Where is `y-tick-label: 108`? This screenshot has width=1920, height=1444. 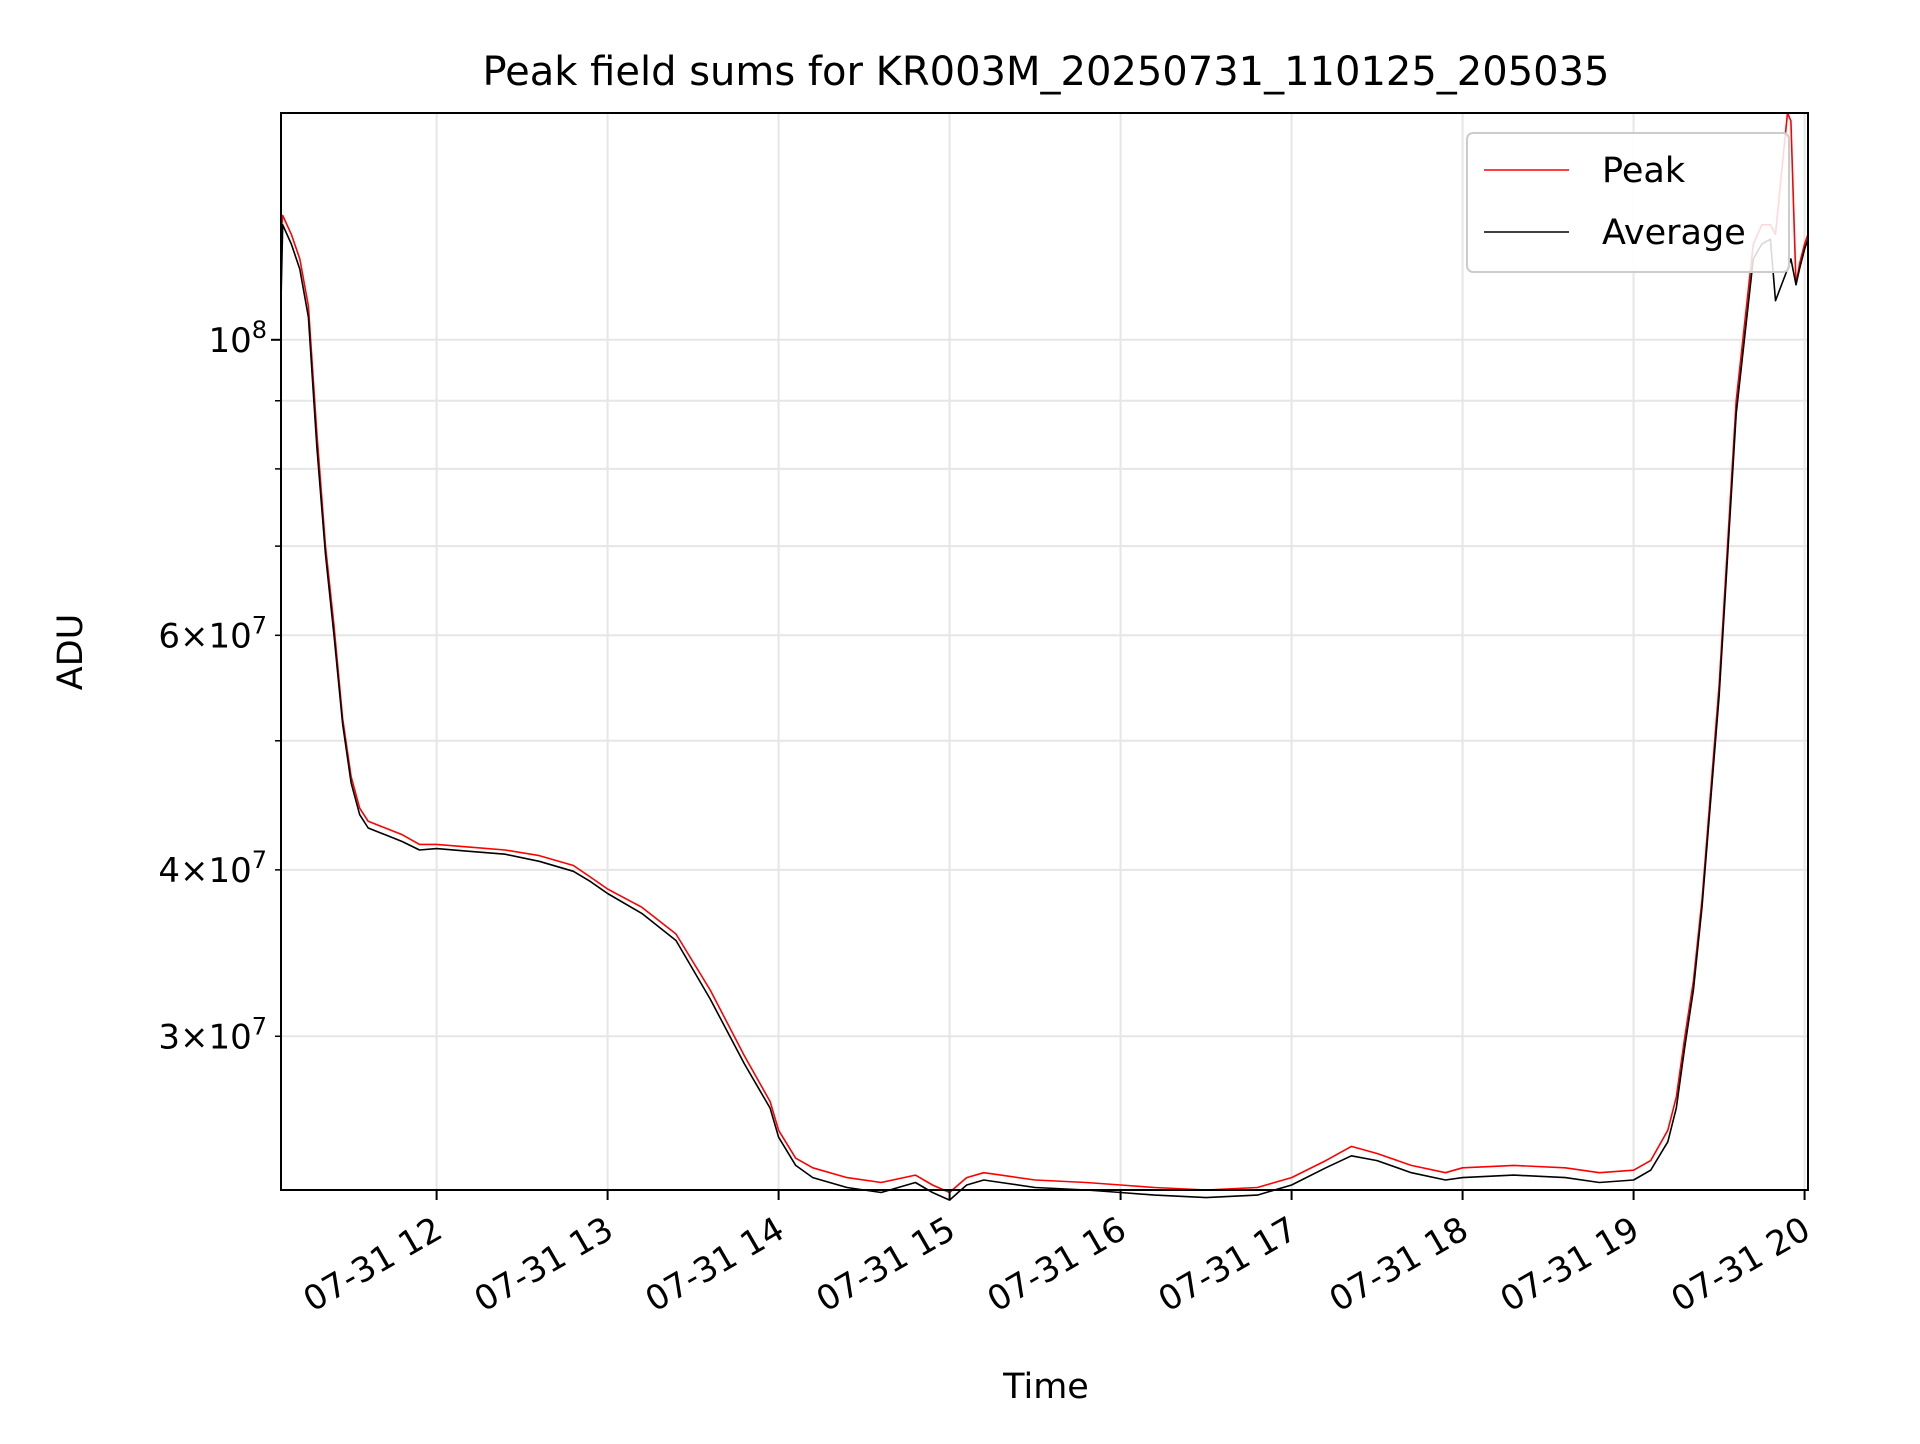
y-tick-label: 108 is located at coordinates (237, 338).